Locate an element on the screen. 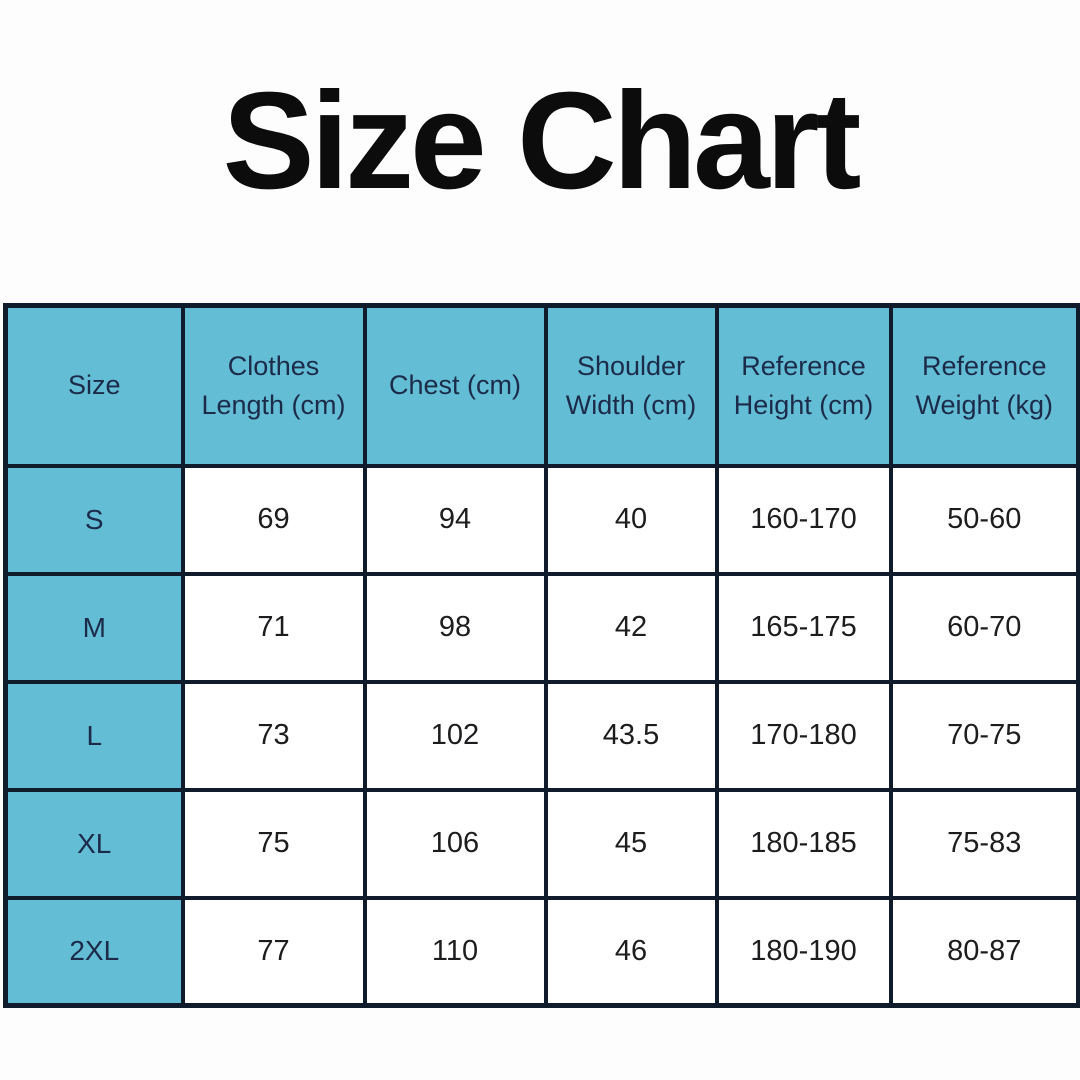 This screenshot has width=1080, height=1080. value-cell: 46 is located at coordinates (631, 951).